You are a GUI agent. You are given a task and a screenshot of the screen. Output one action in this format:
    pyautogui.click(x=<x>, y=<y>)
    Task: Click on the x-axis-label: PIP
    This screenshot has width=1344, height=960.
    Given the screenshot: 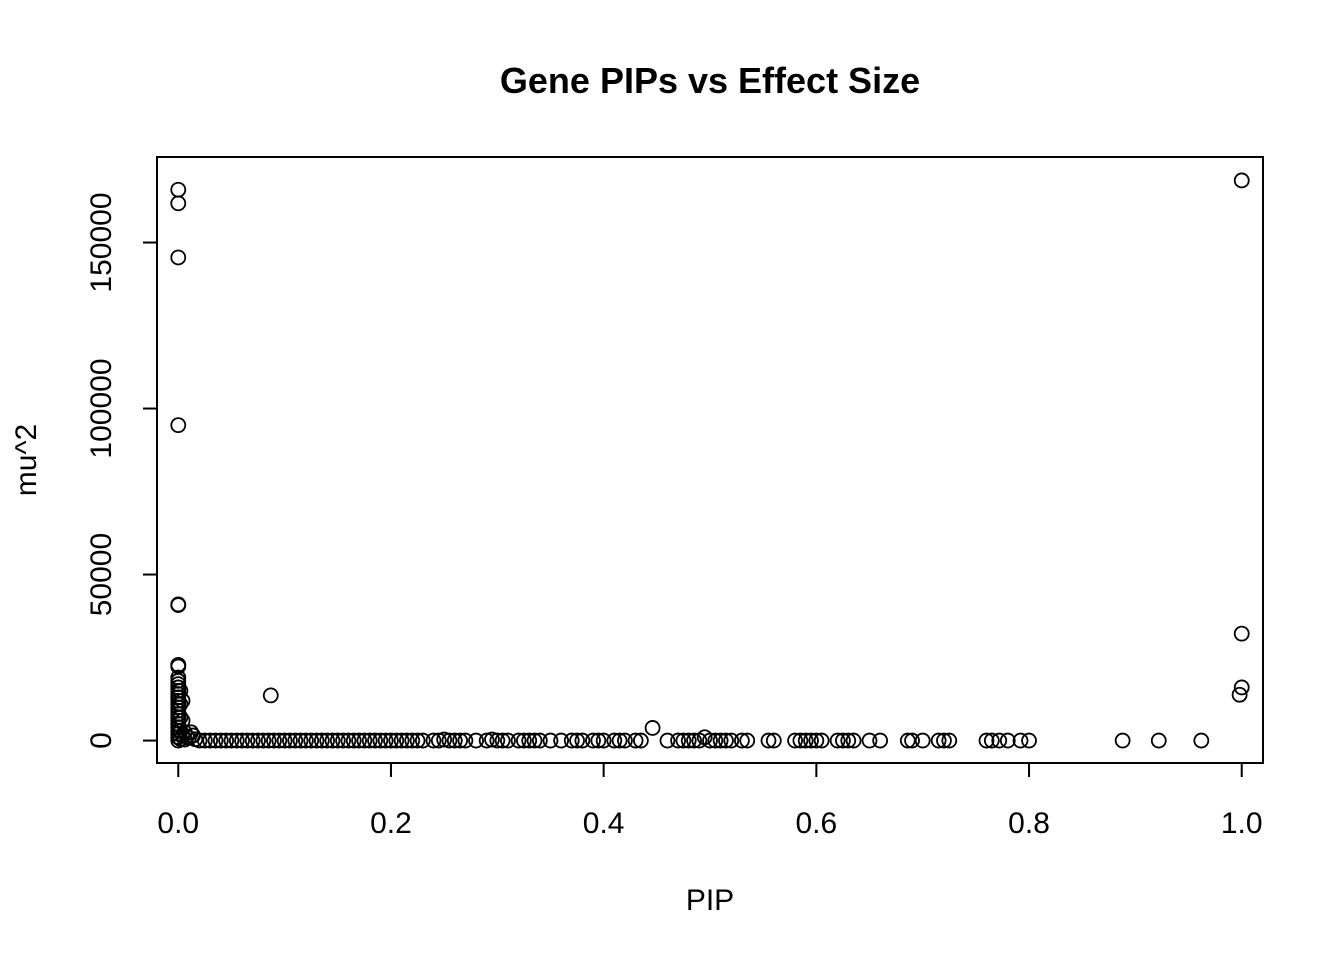 What is the action you would take?
    pyautogui.click(x=710, y=900)
    